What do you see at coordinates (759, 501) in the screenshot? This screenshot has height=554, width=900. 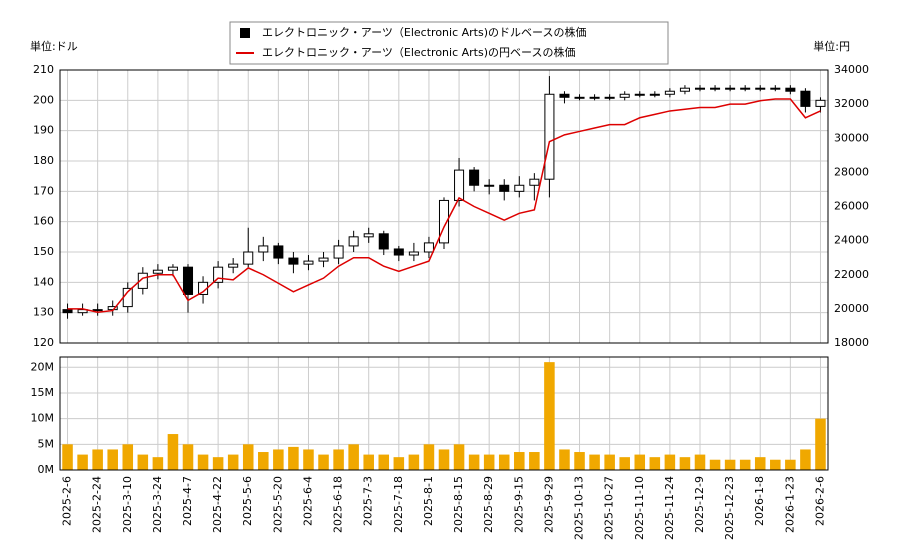 I see `x-tick-label: 2026-1-8` at bounding box center [759, 501].